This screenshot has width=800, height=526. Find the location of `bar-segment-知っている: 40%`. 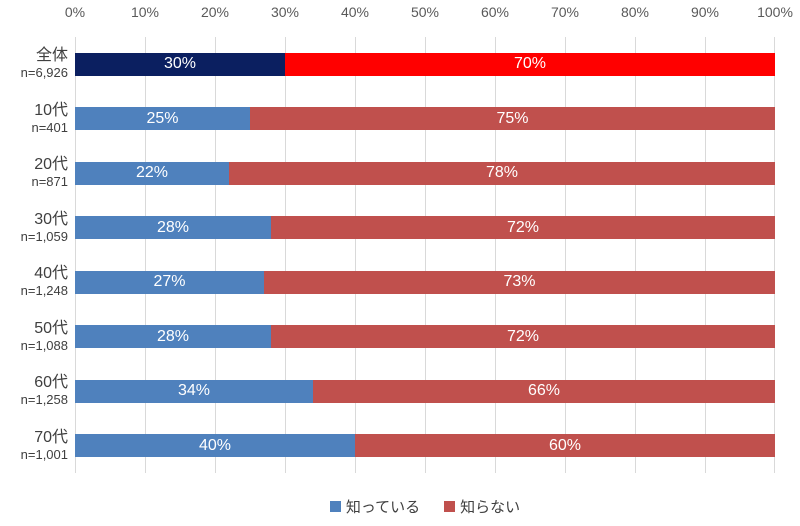

bar-segment-知っている: 40% is located at coordinates (215, 446).